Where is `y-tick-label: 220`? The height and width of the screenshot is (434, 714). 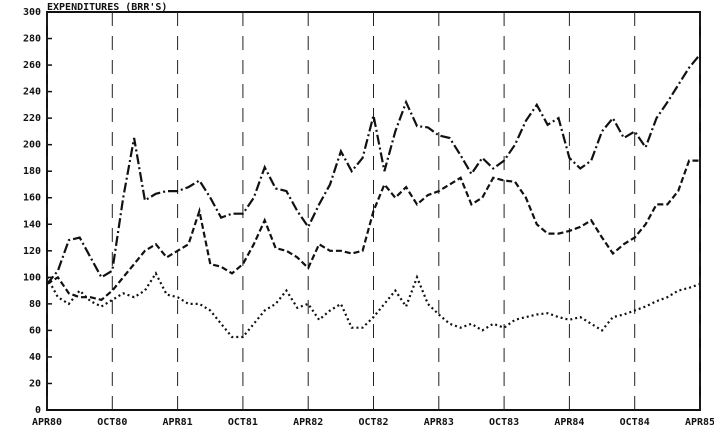
y-tick-label: 220 is located at coordinates (32, 118).